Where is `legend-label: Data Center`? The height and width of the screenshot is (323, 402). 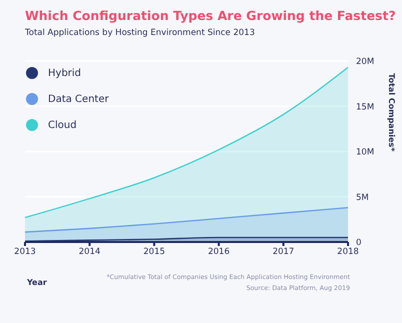 legend-label: Data Center is located at coordinates (78, 99).